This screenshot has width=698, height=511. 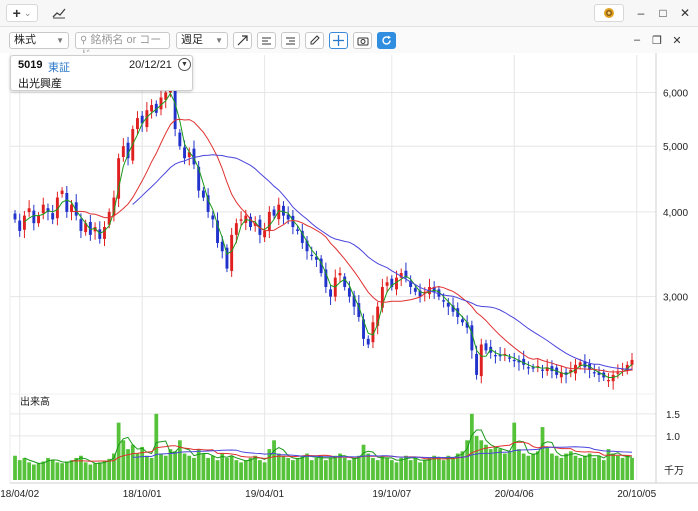 I want to click on volume-ma-short-line, so click(x=328, y=446).